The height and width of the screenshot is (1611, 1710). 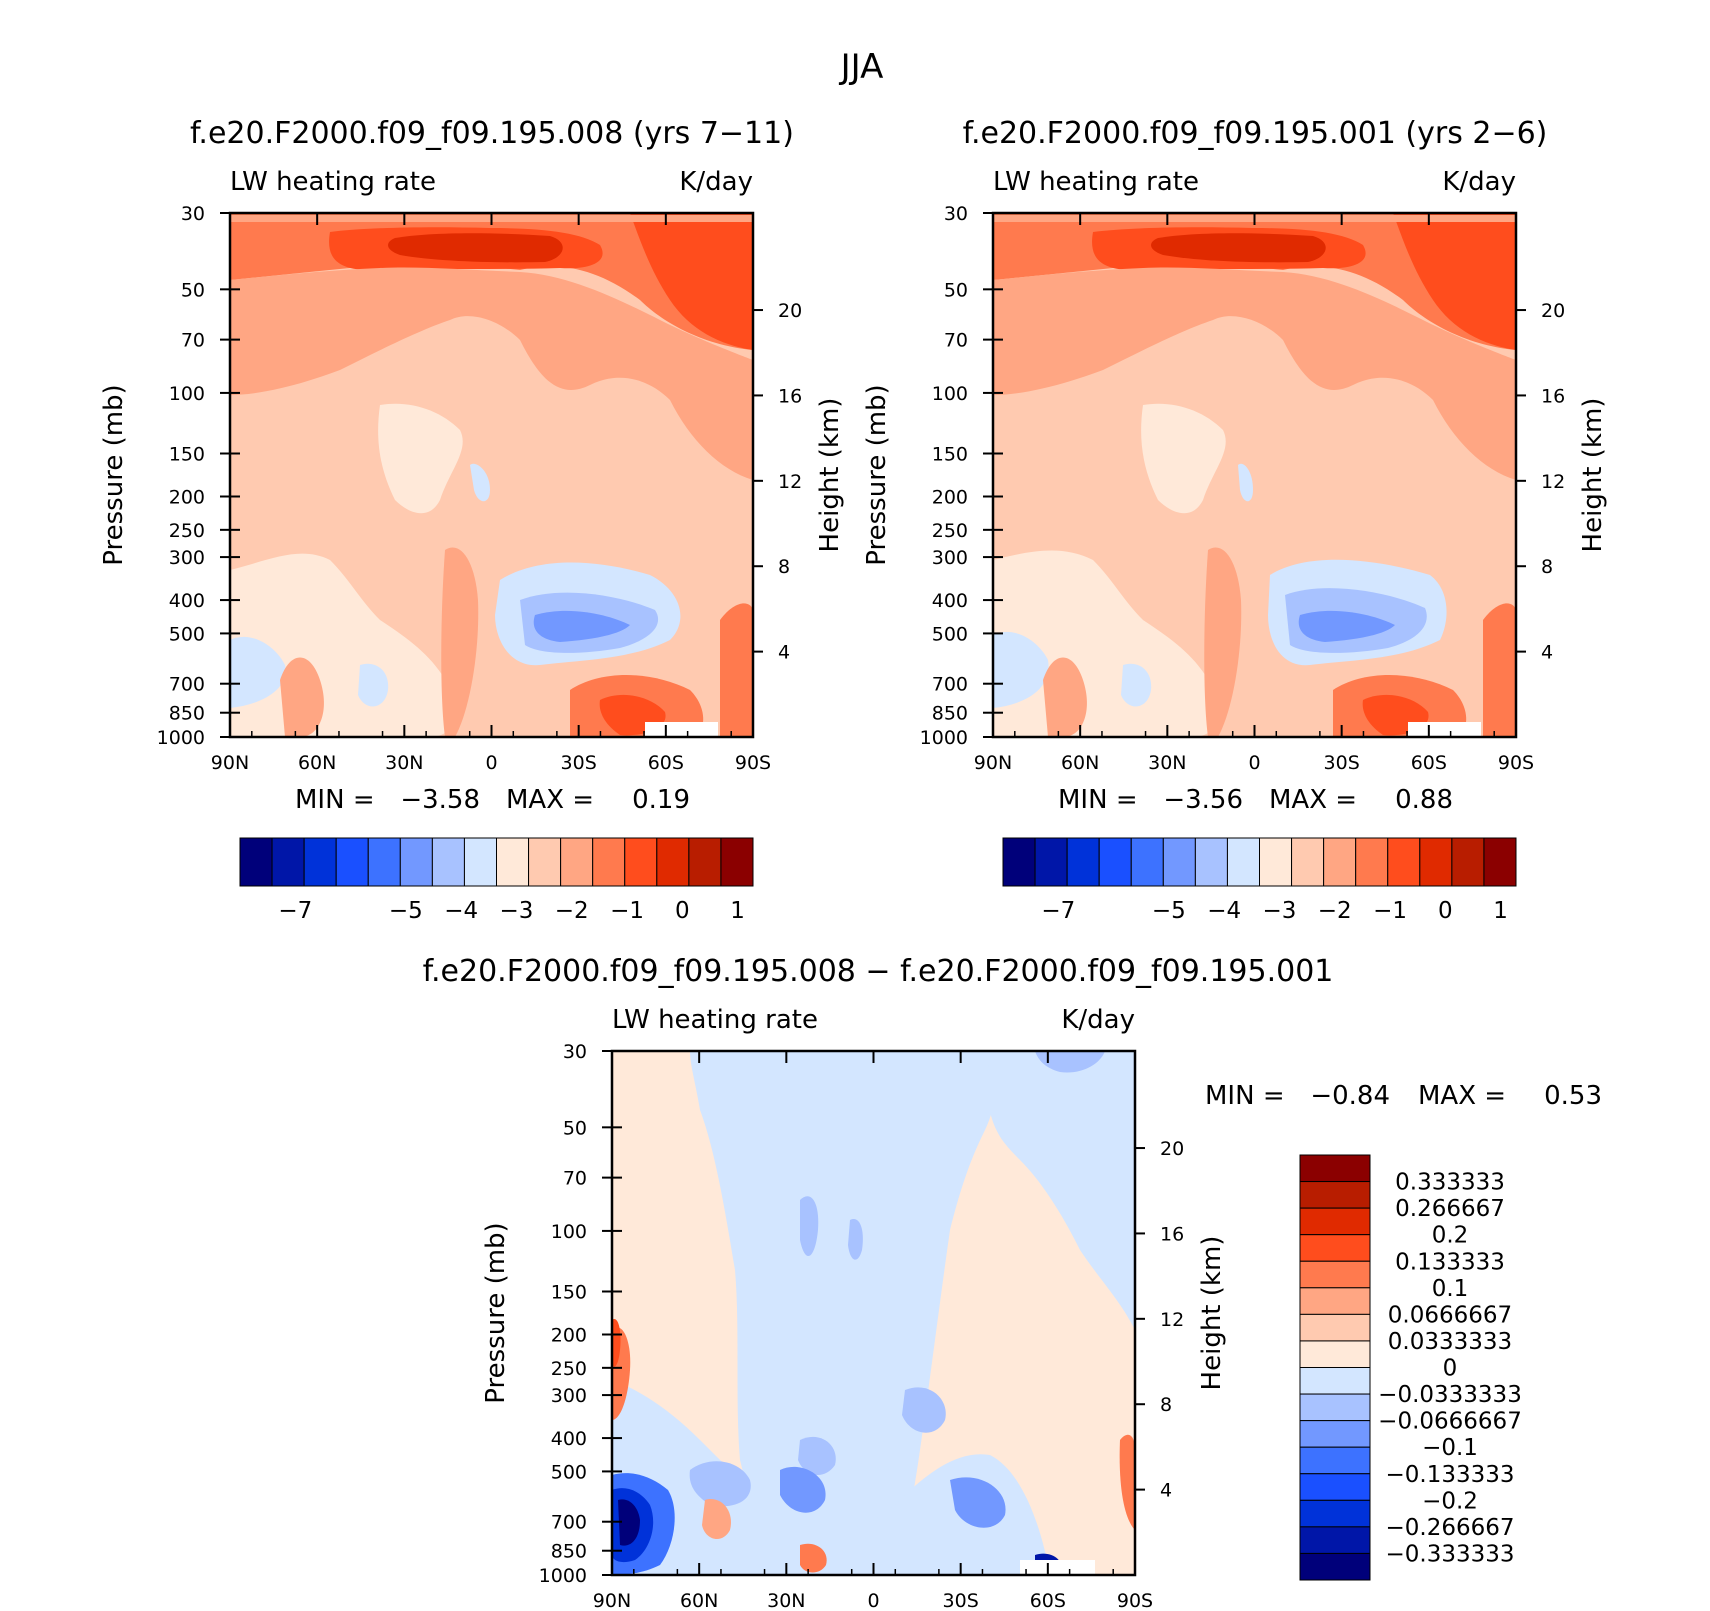 What do you see at coordinates (1547, 653) in the screenshot?
I see `y2-tick-label: 4` at bounding box center [1547, 653].